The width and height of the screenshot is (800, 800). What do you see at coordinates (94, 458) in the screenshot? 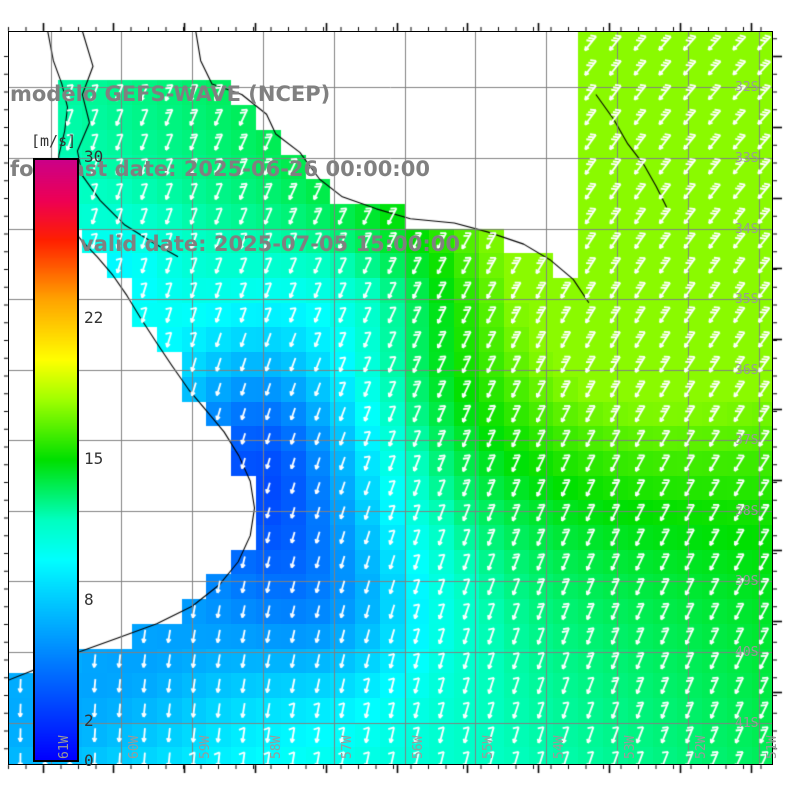
I see `colorbar-tick-15: 15` at bounding box center [94, 458].